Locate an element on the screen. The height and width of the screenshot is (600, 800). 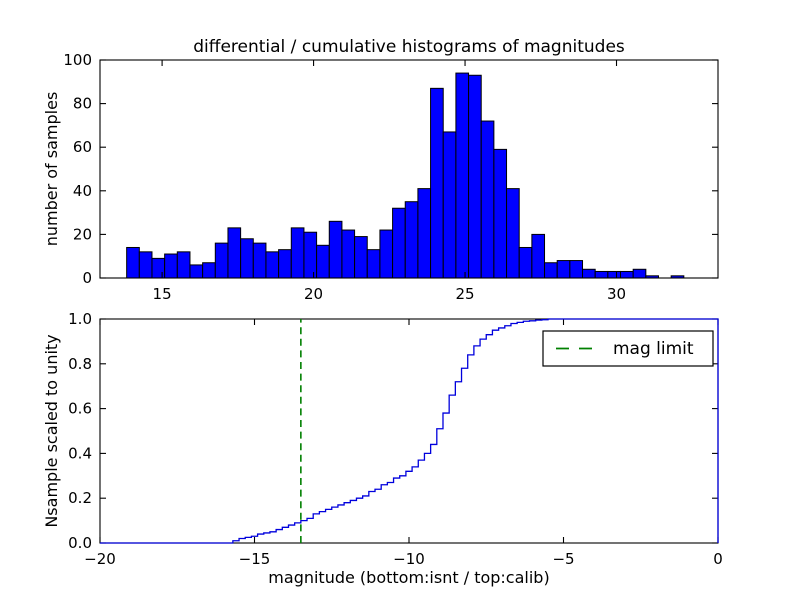
y-tick-label: 0.4 is located at coordinates (80, 453).